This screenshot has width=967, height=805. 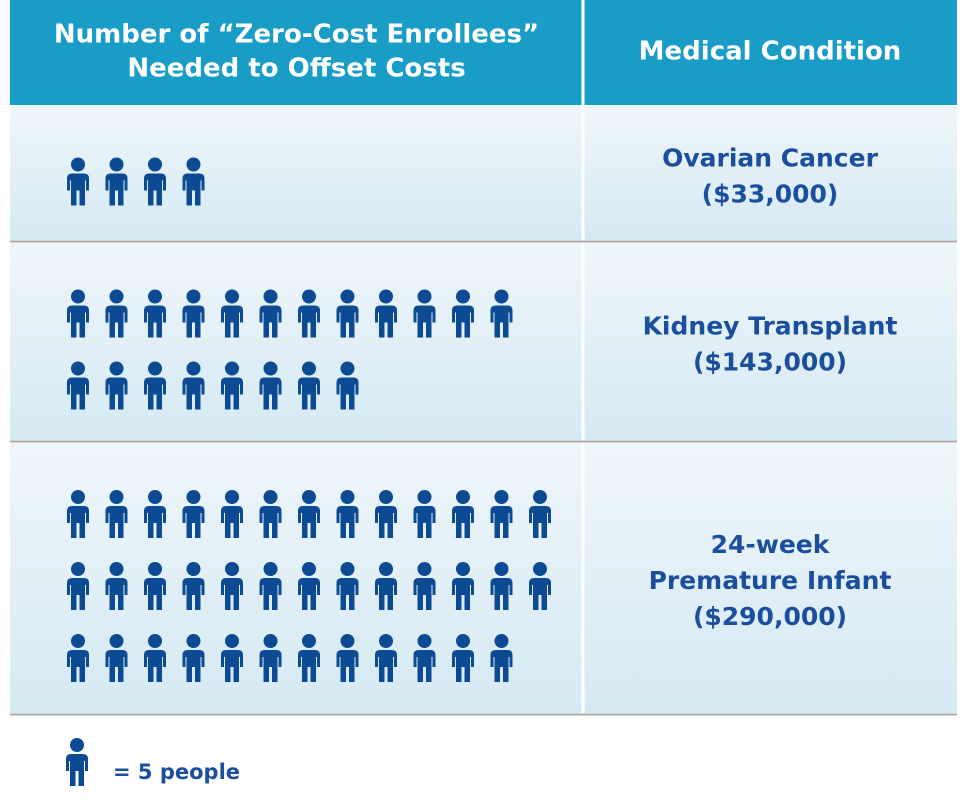 What do you see at coordinates (770, 158) in the screenshot?
I see `condition-label: Ovarian Cancer` at bounding box center [770, 158].